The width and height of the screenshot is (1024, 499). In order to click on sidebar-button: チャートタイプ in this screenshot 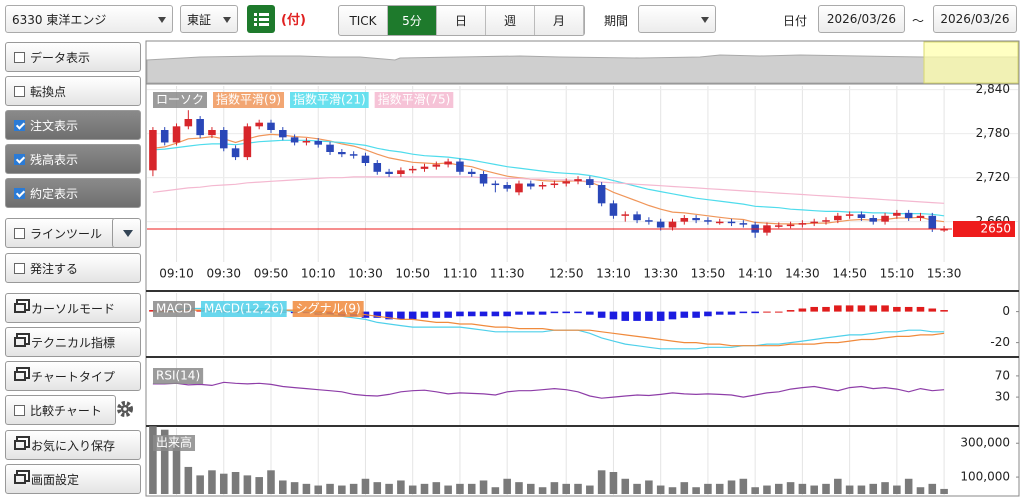, I will do `click(73, 376)`.